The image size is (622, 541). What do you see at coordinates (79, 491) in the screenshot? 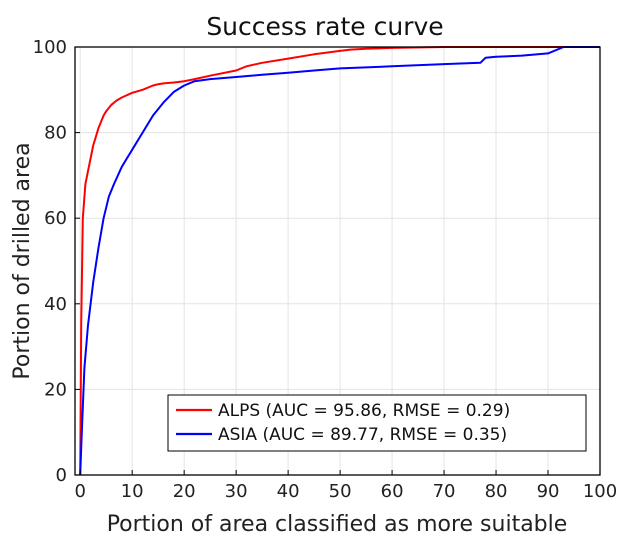
I see `x-tick-label: 0` at bounding box center [79, 491].